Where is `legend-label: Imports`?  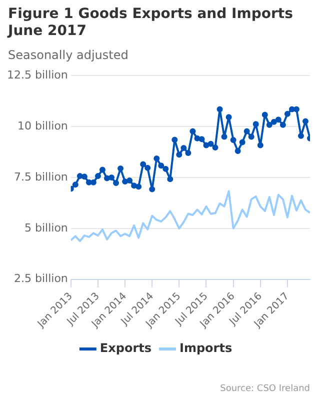 legend-label: Imports is located at coordinates (205, 348).